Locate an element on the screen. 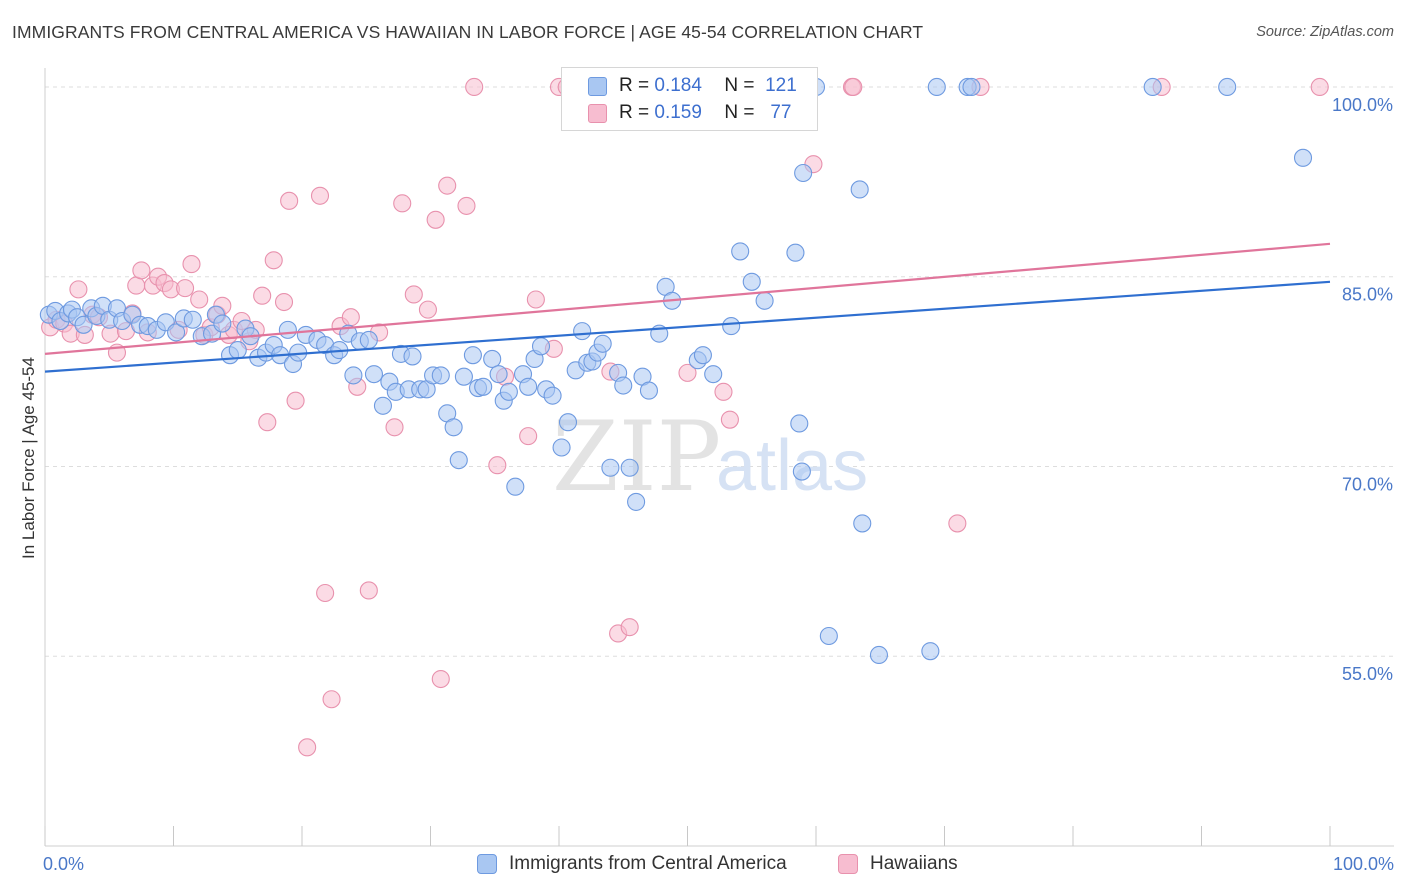  n-label: N = is located at coordinates (739, 112).